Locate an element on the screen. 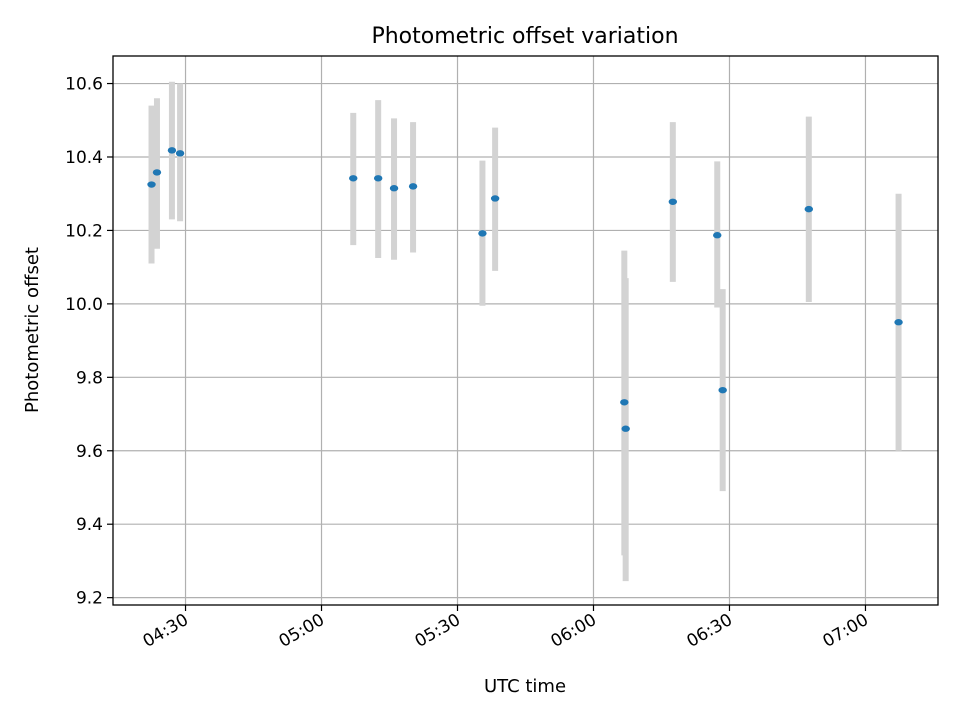  y-tick-label: 10.0 is located at coordinates (84, 305).